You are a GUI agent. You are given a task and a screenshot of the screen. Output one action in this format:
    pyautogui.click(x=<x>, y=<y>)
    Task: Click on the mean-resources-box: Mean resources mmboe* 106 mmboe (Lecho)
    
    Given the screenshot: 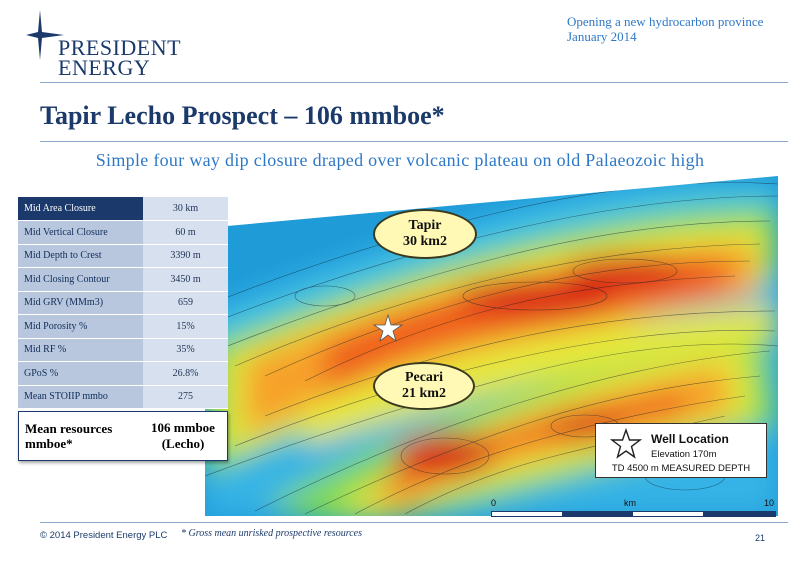 What is the action you would take?
    pyautogui.click(x=123, y=436)
    